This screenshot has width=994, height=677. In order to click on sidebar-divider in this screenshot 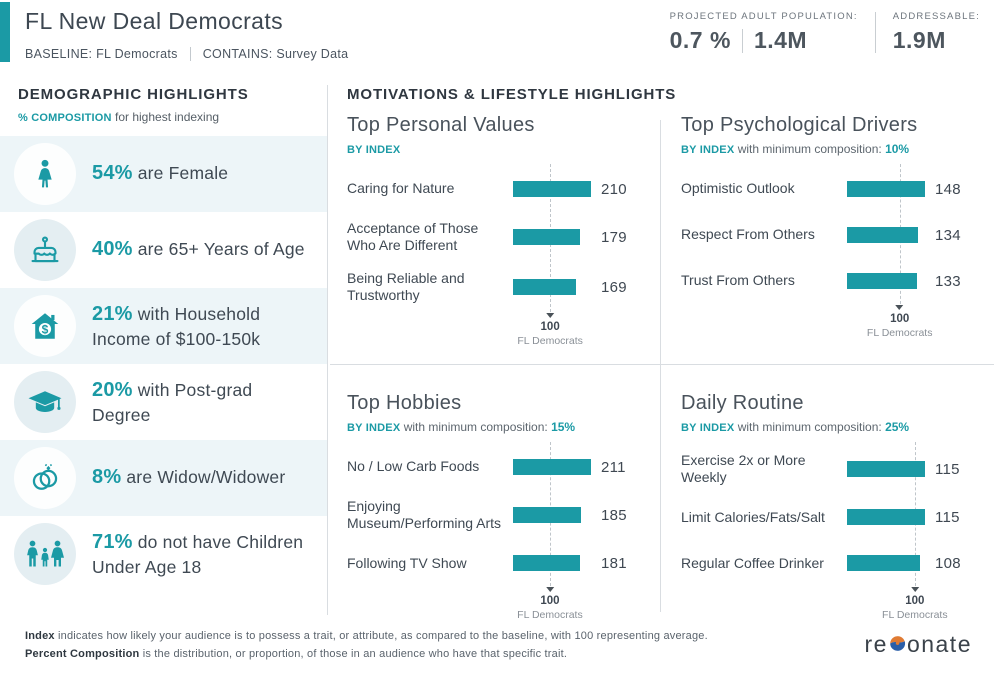, I will do `click(327, 350)`.